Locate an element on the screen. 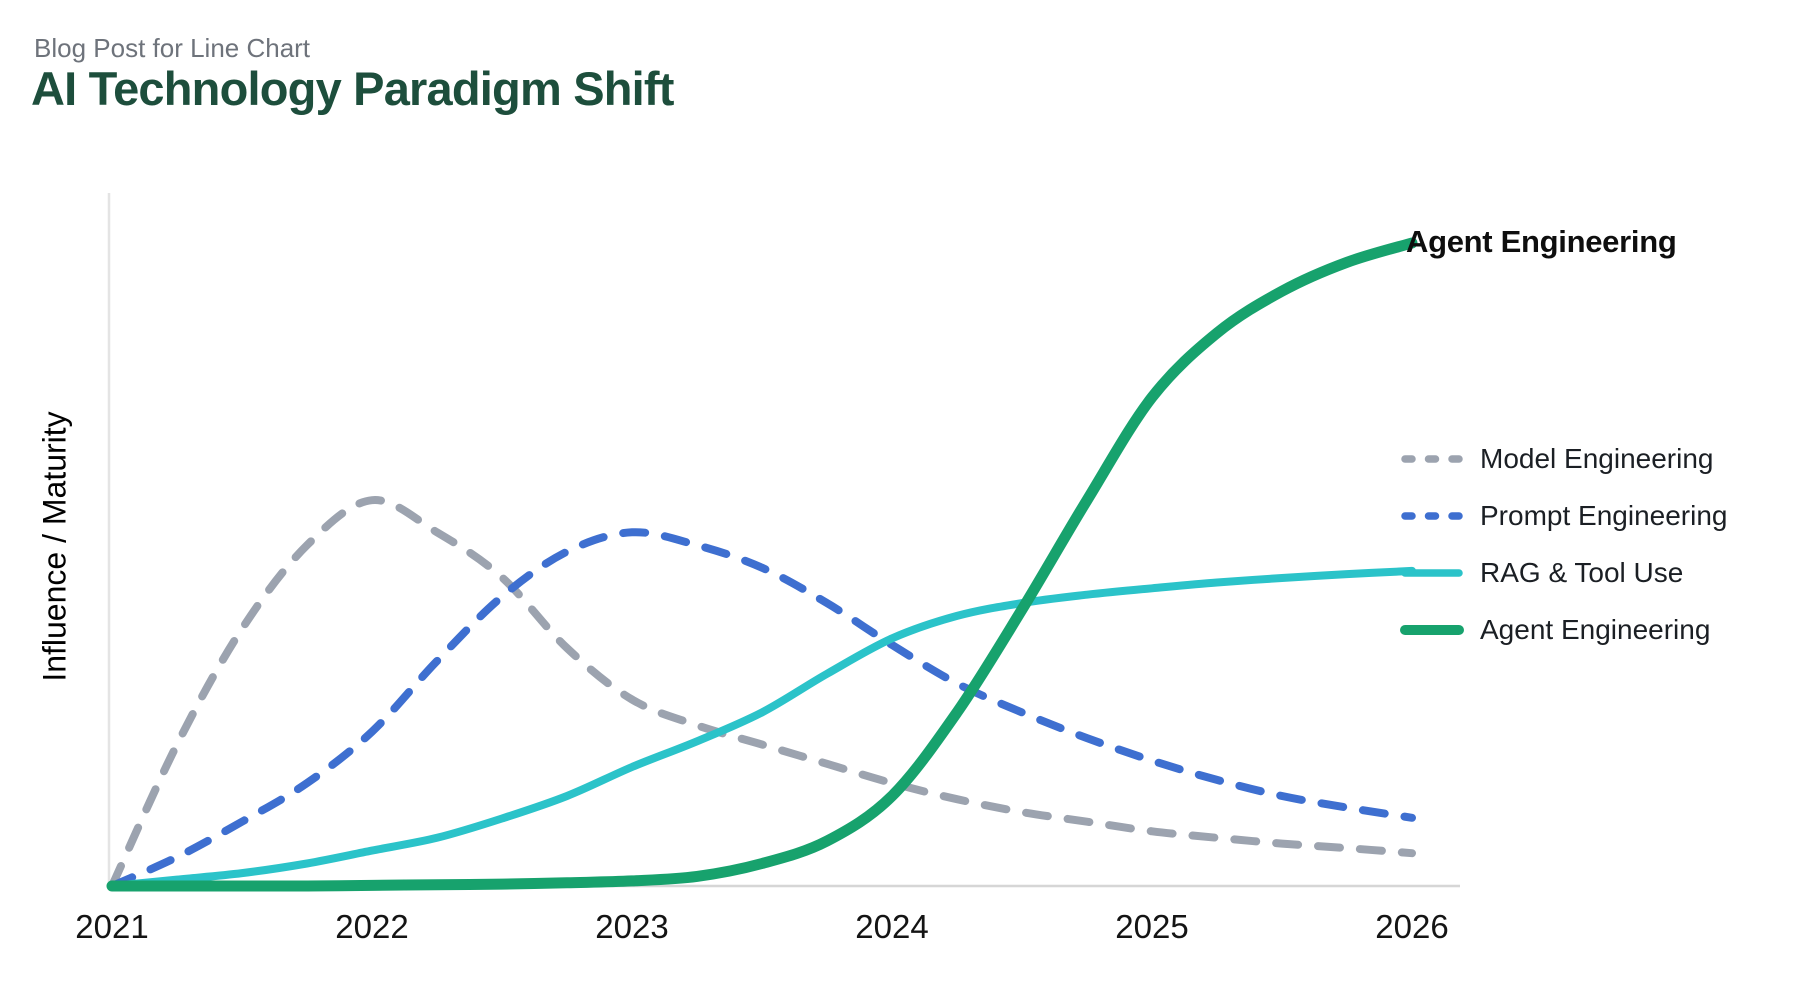 This screenshot has width=1800, height=1006. x-tick-label: 2022 is located at coordinates (372, 926).